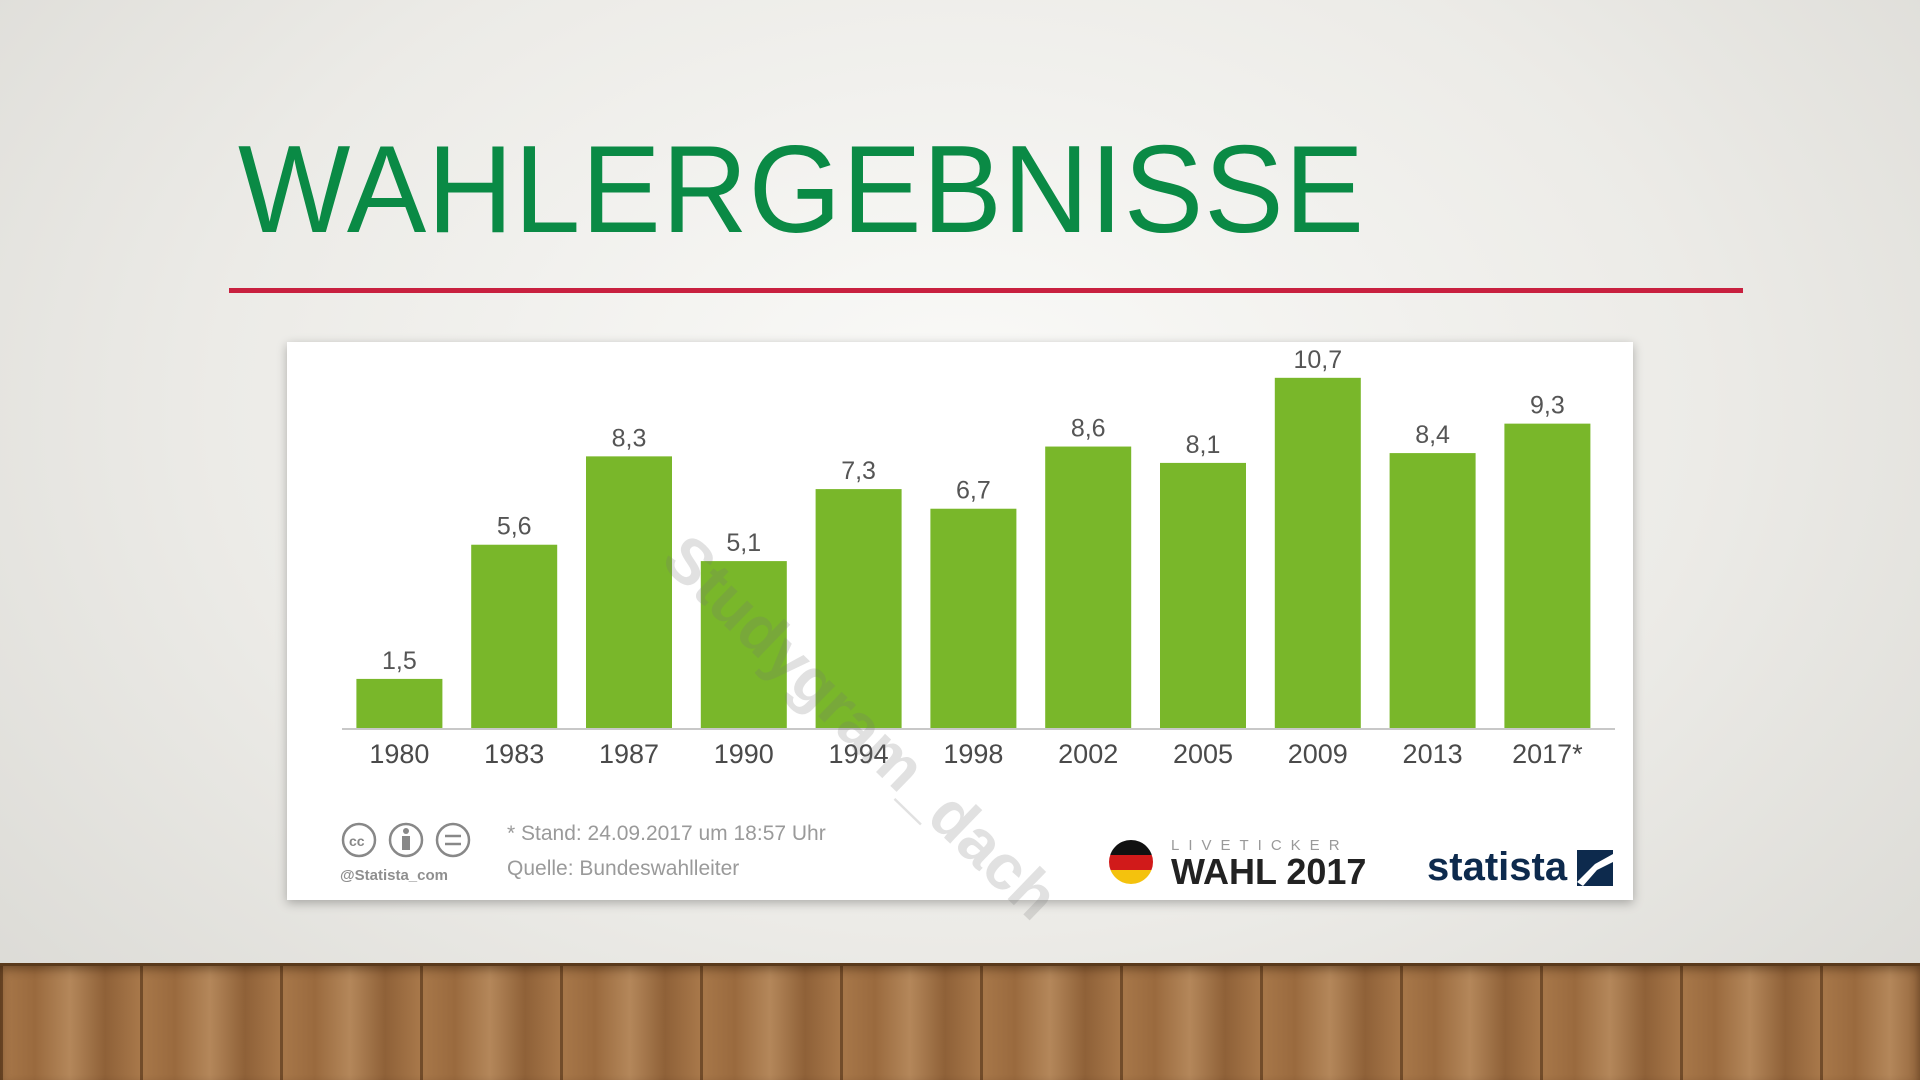 The width and height of the screenshot is (1920, 1080). What do you see at coordinates (1131, 862) in the screenshot?
I see `german-flag-icon` at bounding box center [1131, 862].